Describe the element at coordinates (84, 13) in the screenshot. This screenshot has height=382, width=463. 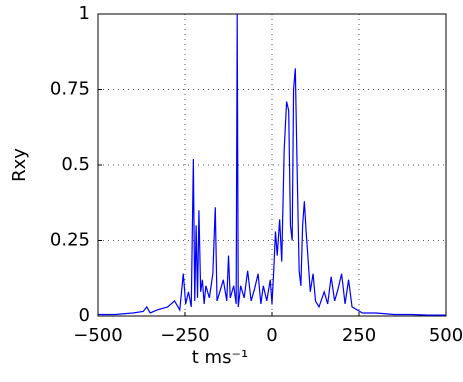
I see `y-tick-label: 1` at that location.